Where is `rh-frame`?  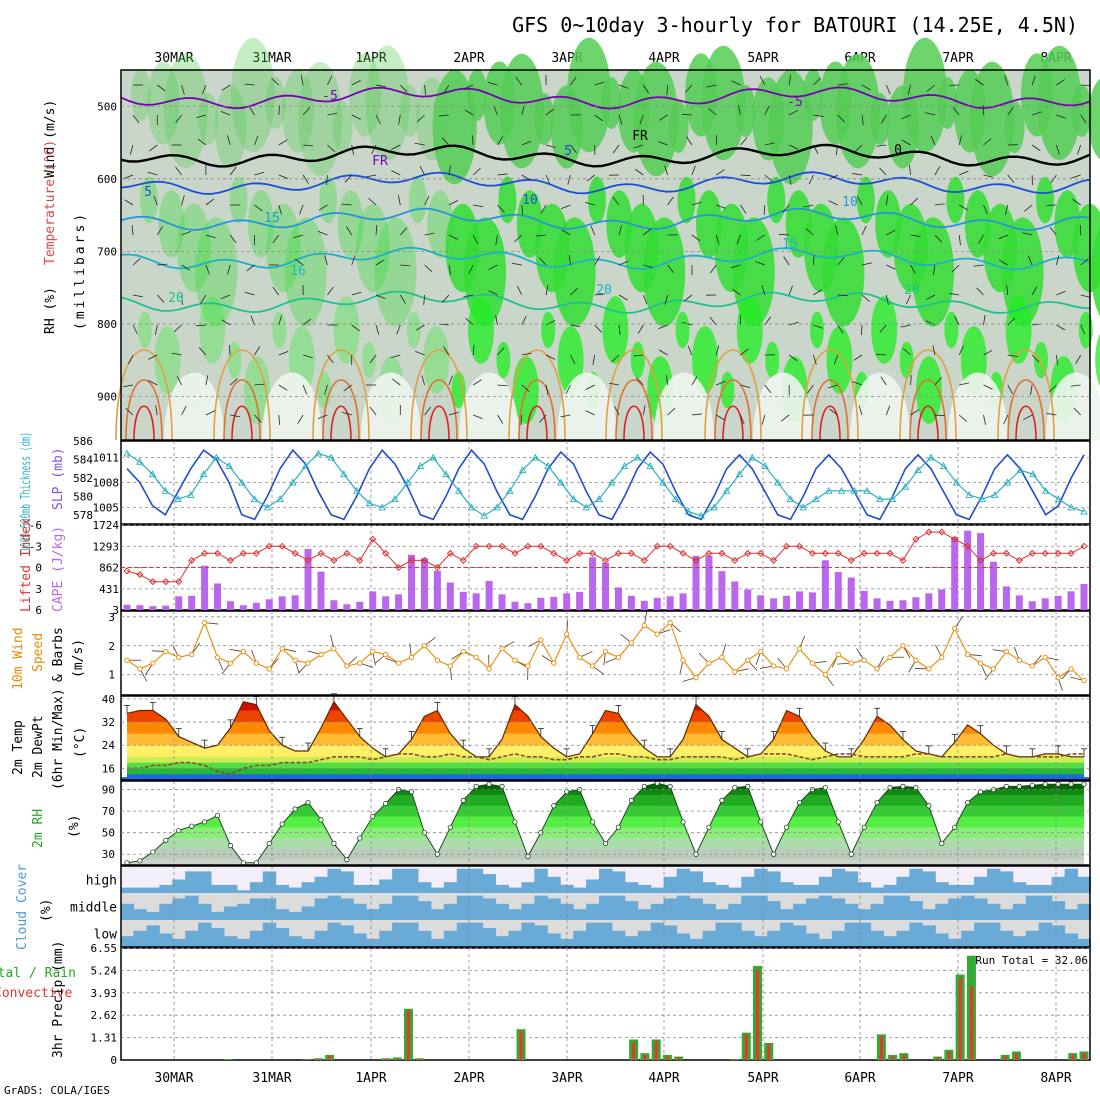
rh-frame is located at coordinates (605, 823).